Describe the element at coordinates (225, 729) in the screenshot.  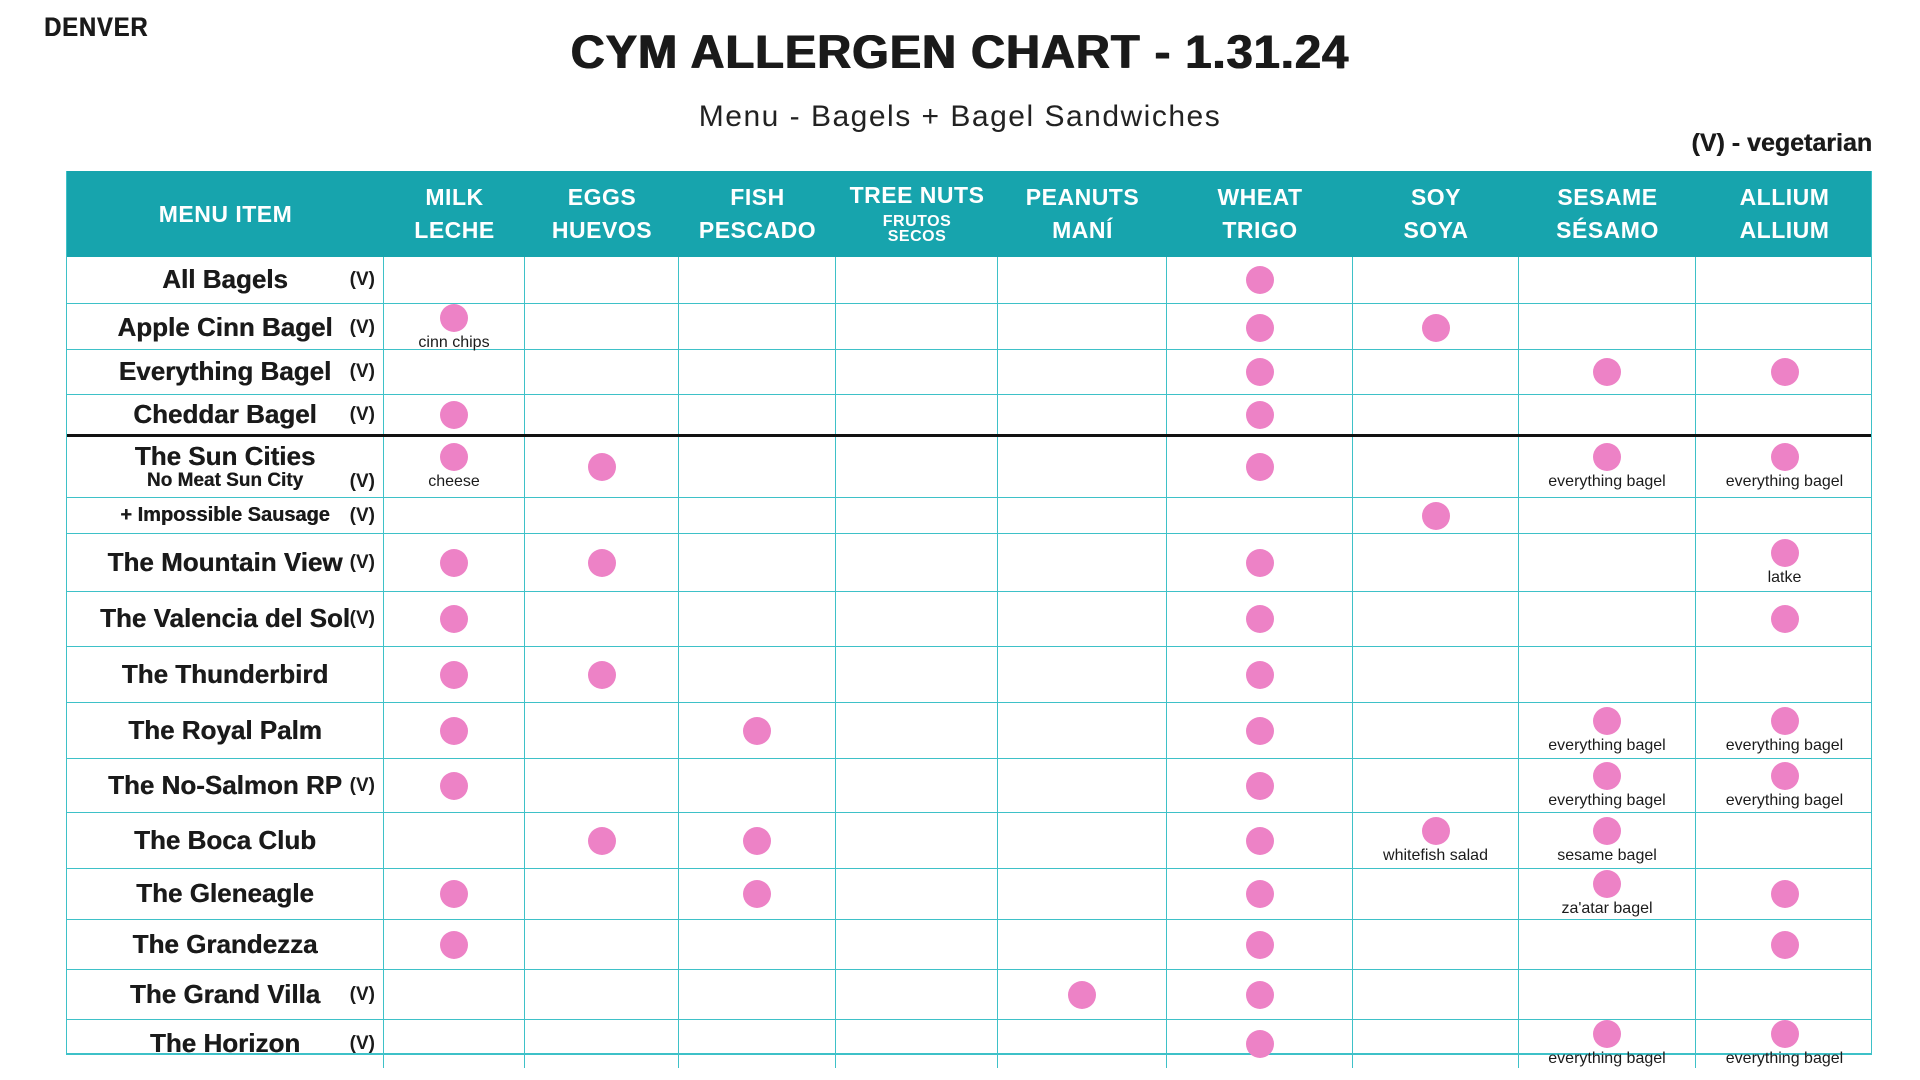
I see `menu-item-name: The Royal Palm` at that location.